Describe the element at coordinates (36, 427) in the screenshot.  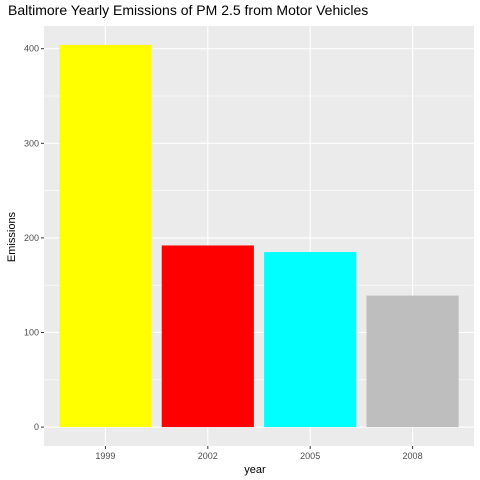
I see `y-tick-label: 0` at that location.